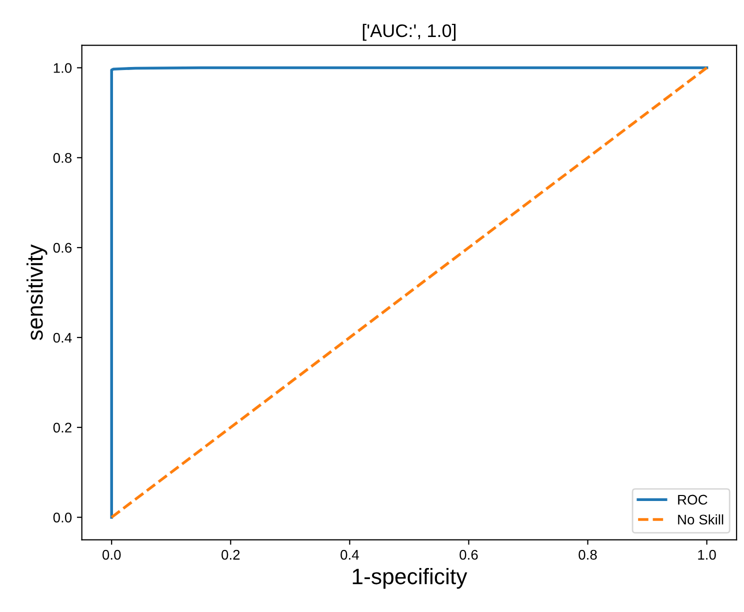  I want to click on y-tick-label: 0.4, so click(62, 337).